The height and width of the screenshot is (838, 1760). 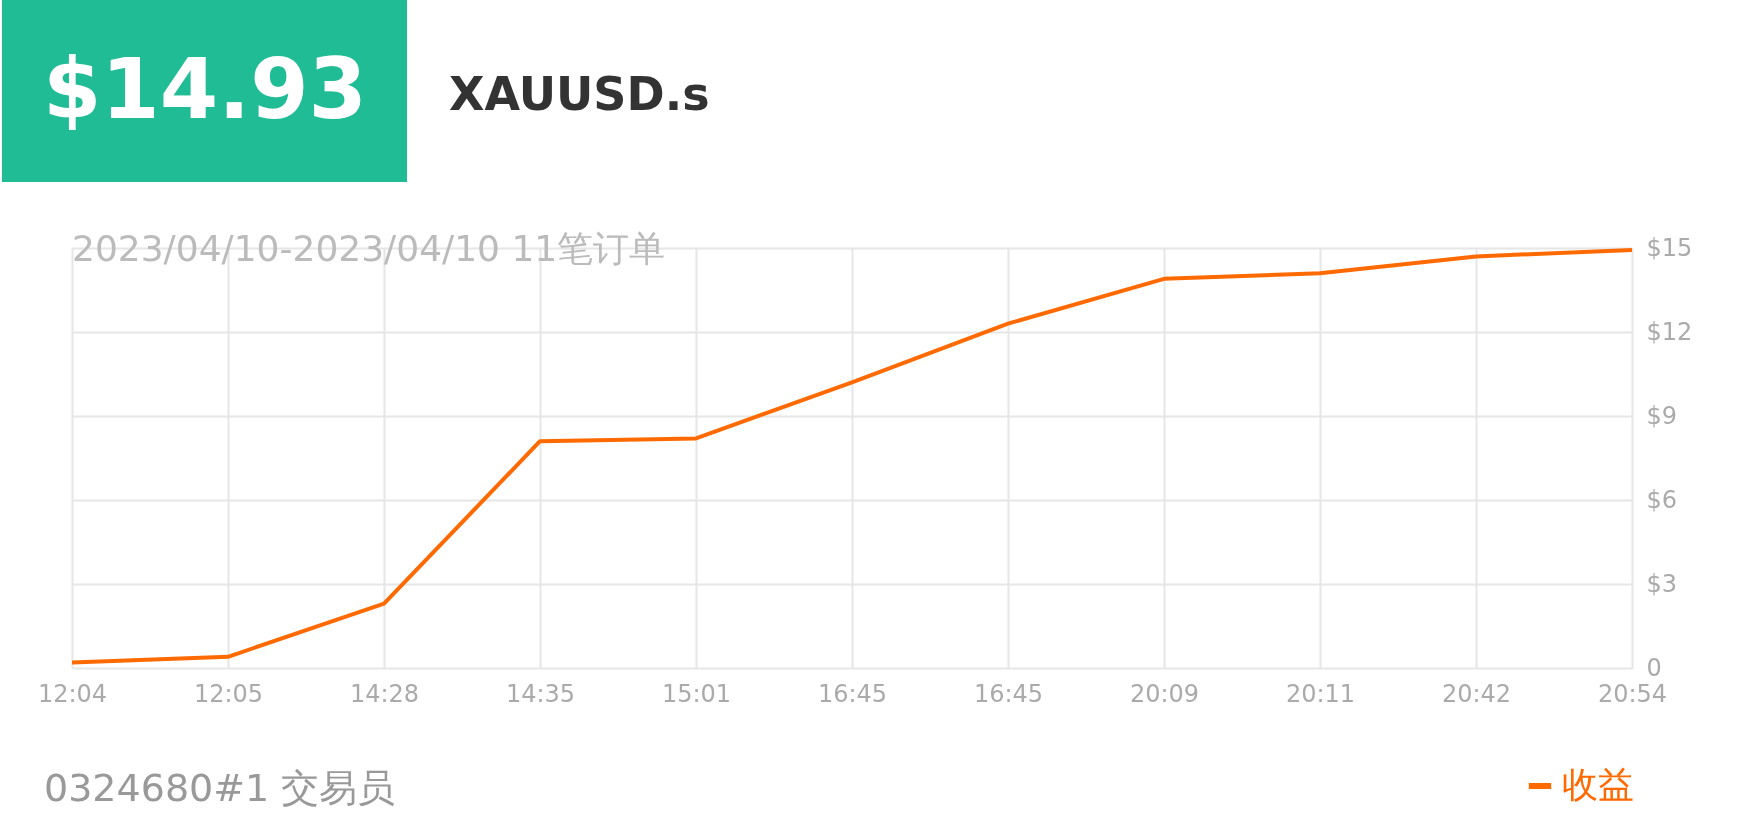 I want to click on y-tick-label: $9, so click(x=1662, y=415).